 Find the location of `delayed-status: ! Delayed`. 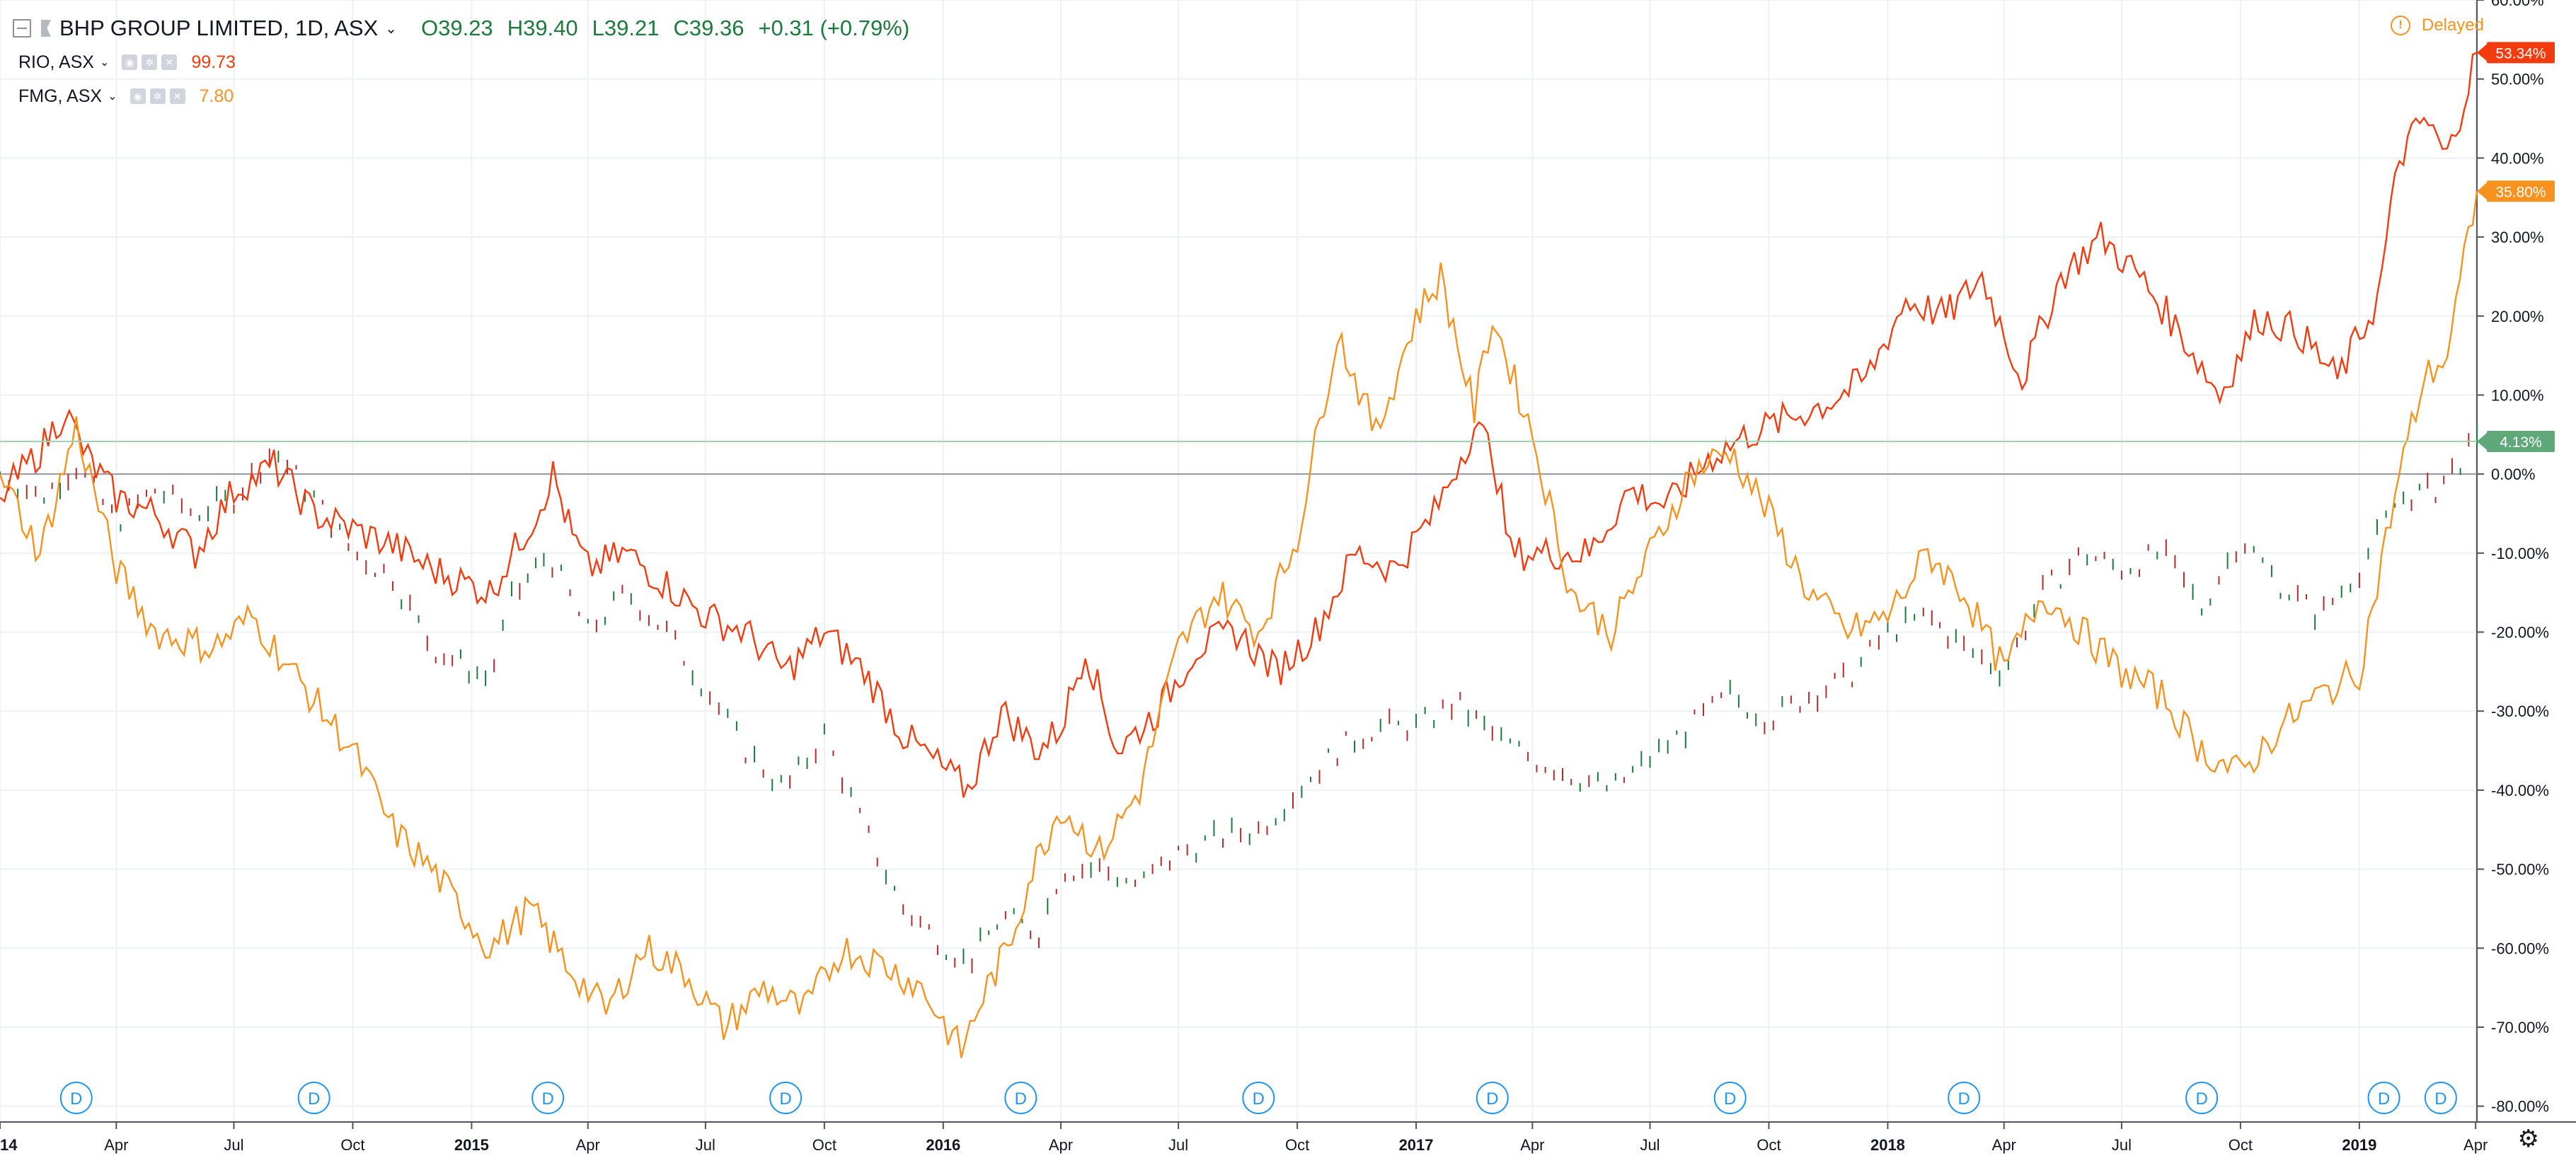

delayed-status: ! Delayed is located at coordinates (2437, 25).